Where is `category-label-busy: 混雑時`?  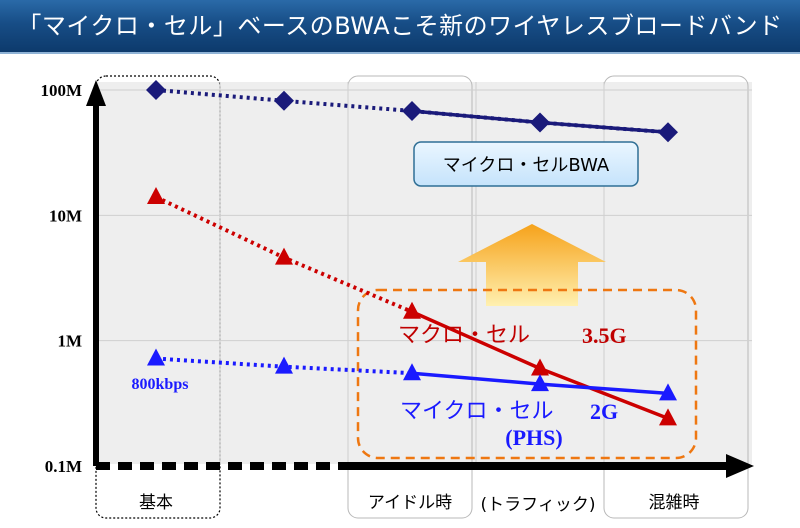 category-label-busy: 混雑時 is located at coordinates (674, 503).